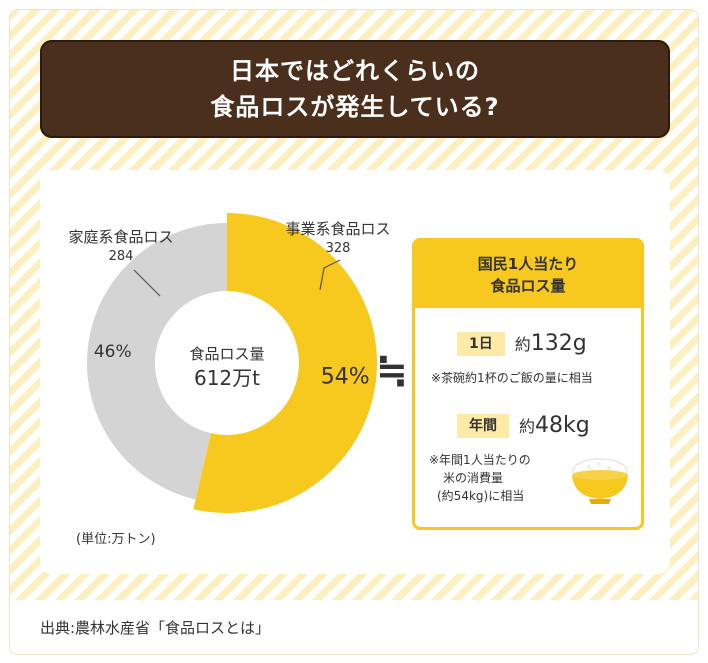 Image resolution: width=708 pixels, height=663 pixels. I want to click on rice-bowl-icon, so click(600, 481).